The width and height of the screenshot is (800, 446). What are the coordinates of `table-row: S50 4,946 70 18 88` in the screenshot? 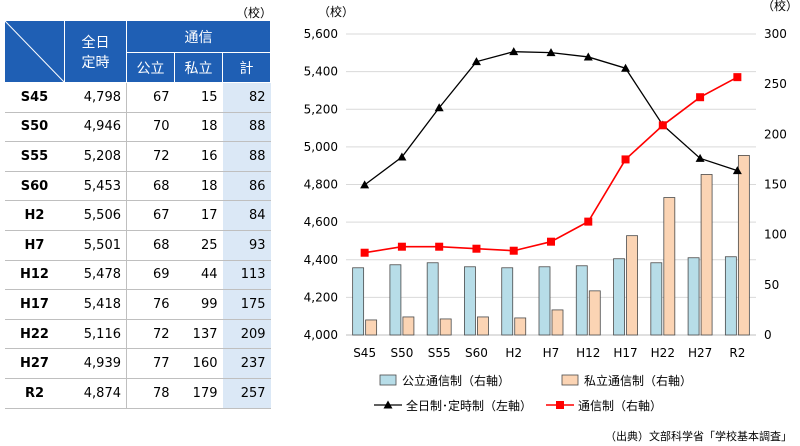 It's located at (137, 127).